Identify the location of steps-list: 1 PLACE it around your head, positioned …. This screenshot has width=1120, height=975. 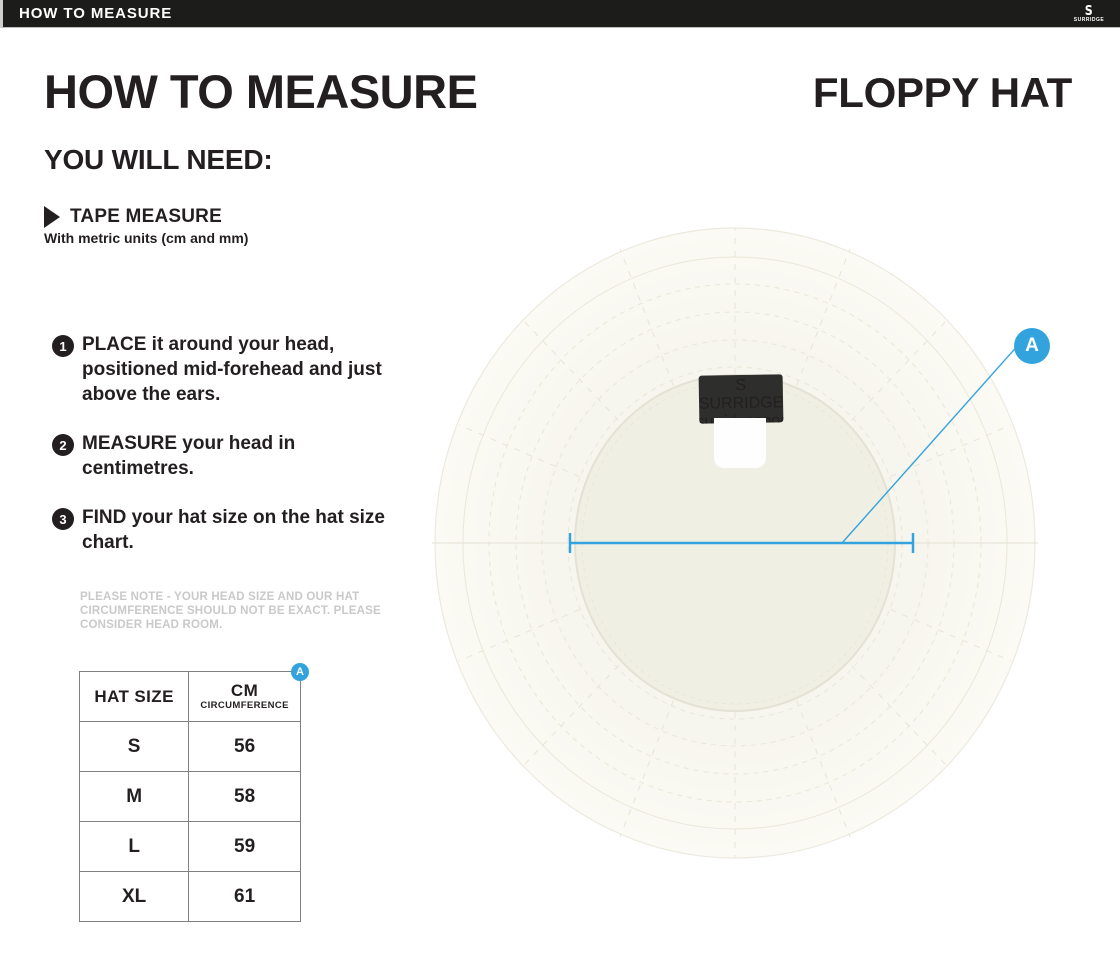
(228, 455).